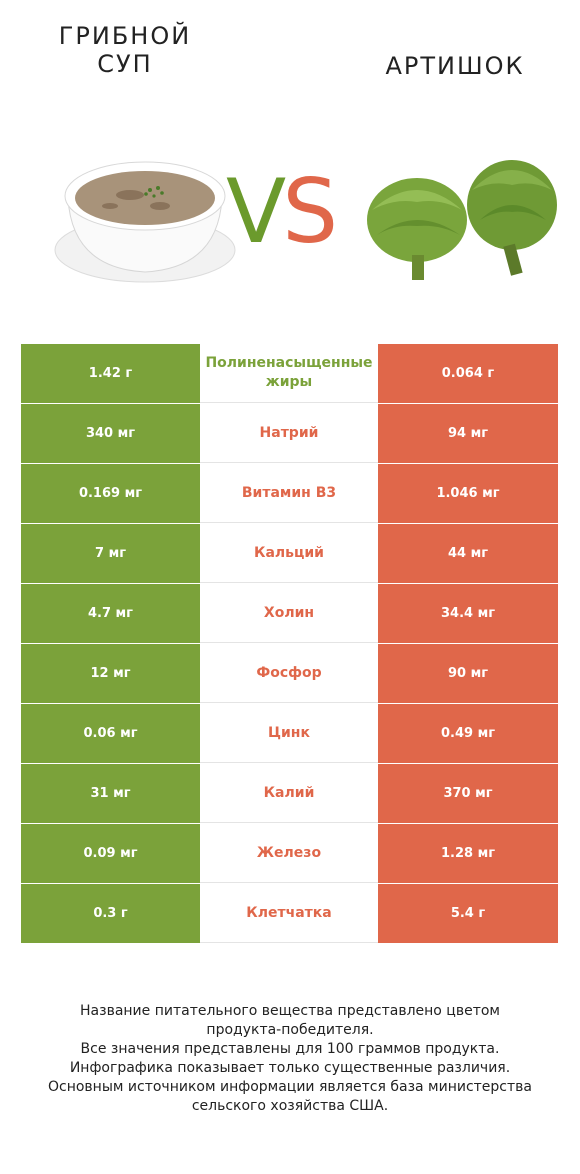  I want to click on right-value: 44 мг, so click(468, 553).